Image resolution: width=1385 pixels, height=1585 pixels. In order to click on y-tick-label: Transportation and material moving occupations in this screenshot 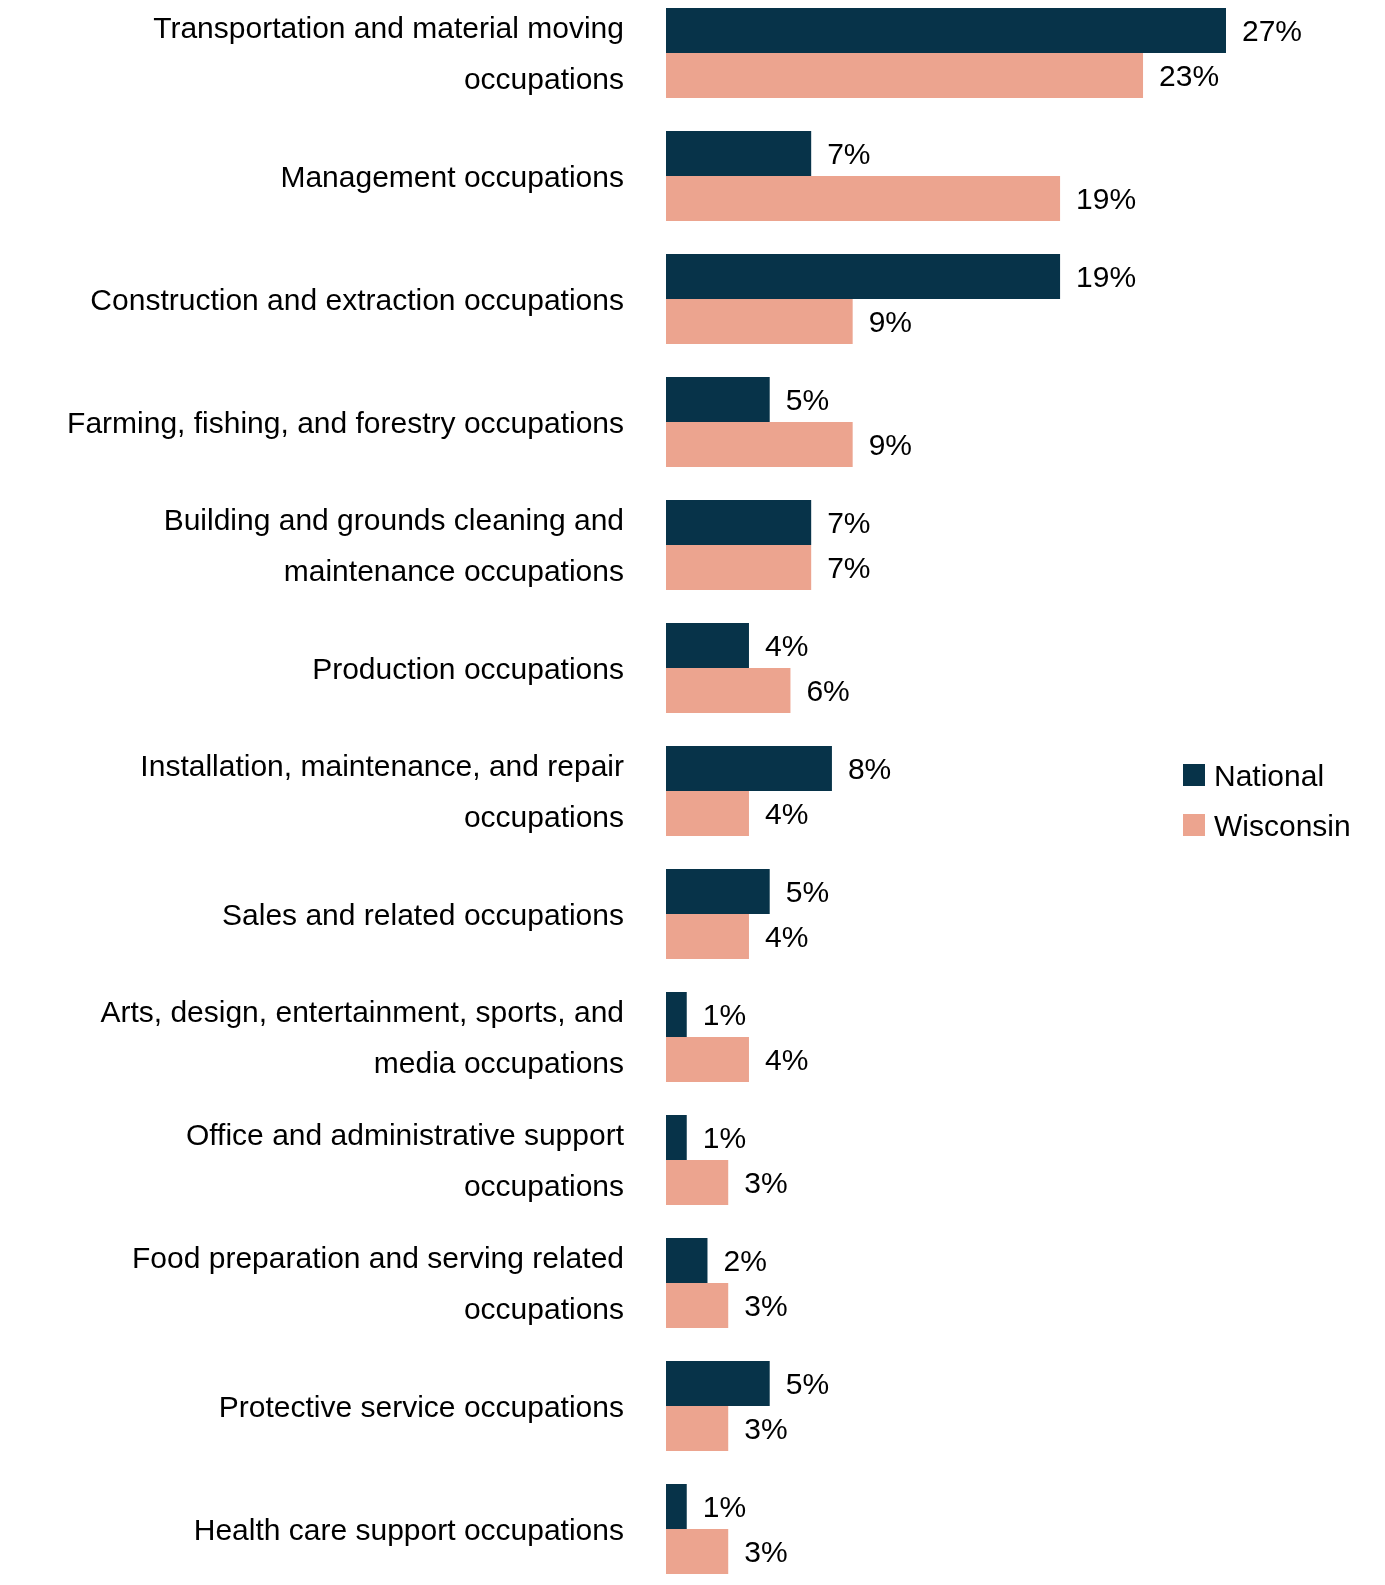, I will do `click(388, 53)`.